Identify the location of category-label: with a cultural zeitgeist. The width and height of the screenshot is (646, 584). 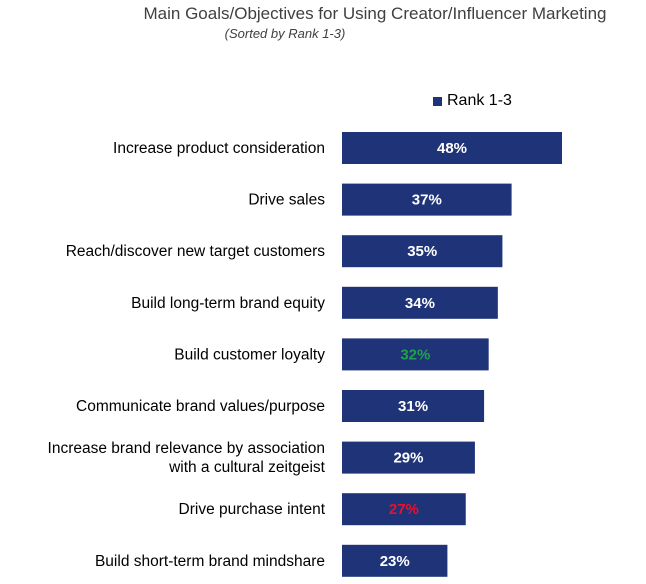
(247, 467).